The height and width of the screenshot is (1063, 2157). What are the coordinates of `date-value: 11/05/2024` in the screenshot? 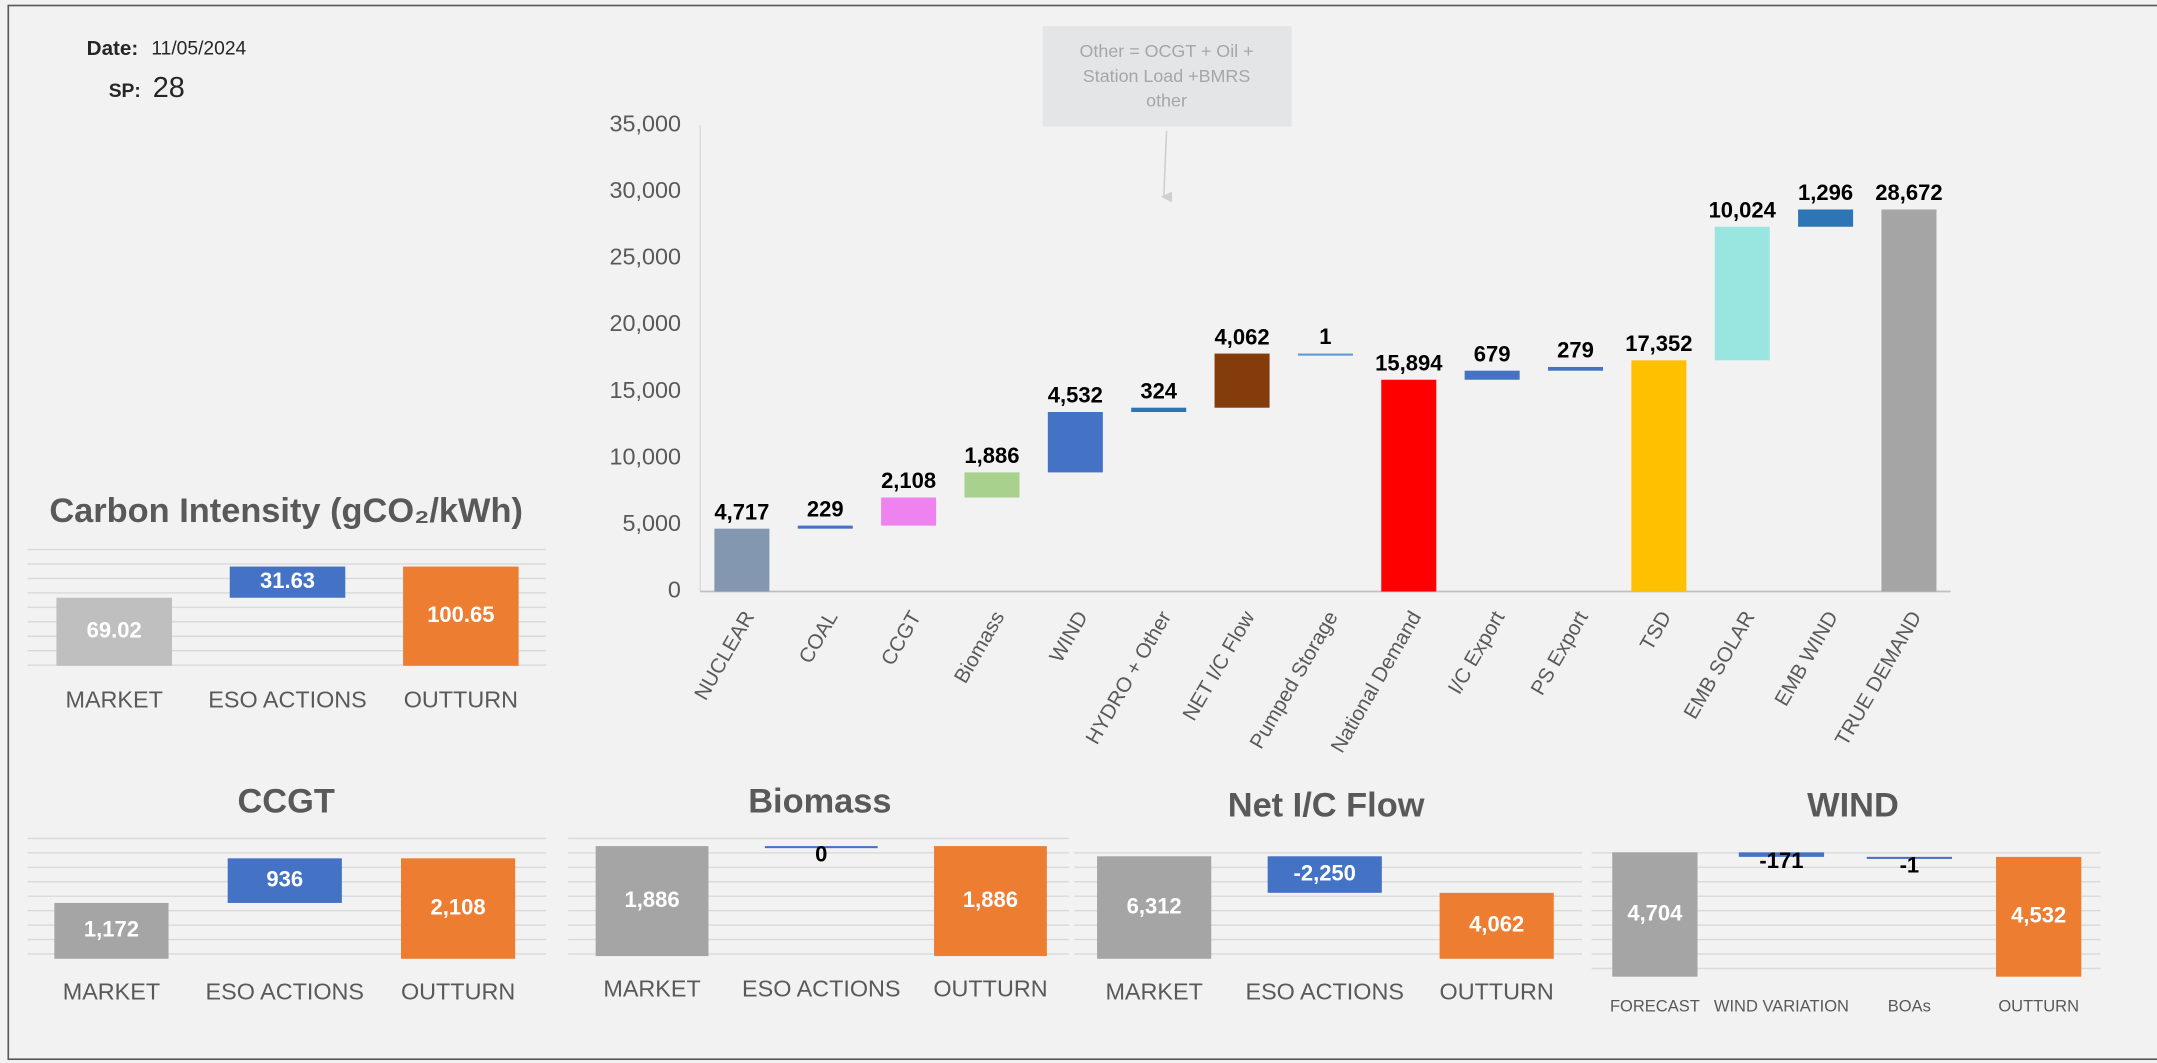 It's located at (198, 49).